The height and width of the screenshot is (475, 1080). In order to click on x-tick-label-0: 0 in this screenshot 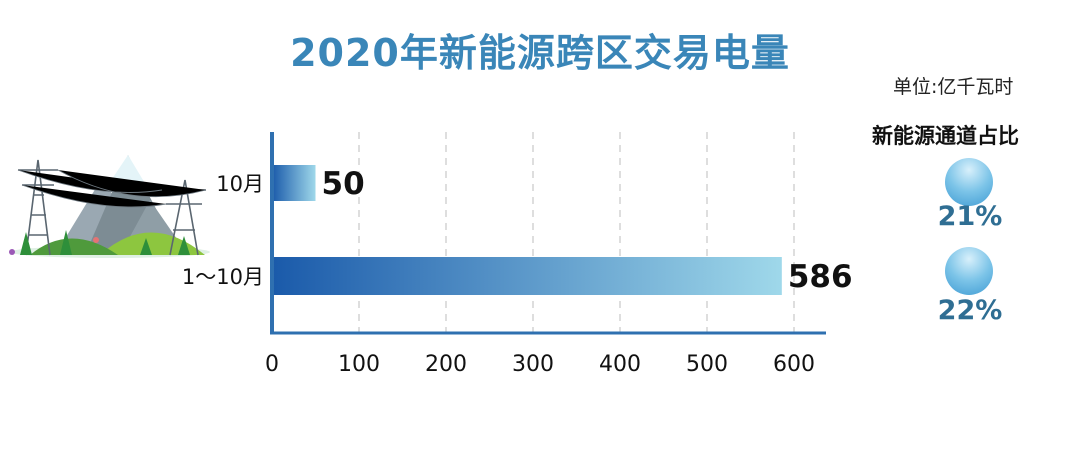, I will do `click(272, 364)`.